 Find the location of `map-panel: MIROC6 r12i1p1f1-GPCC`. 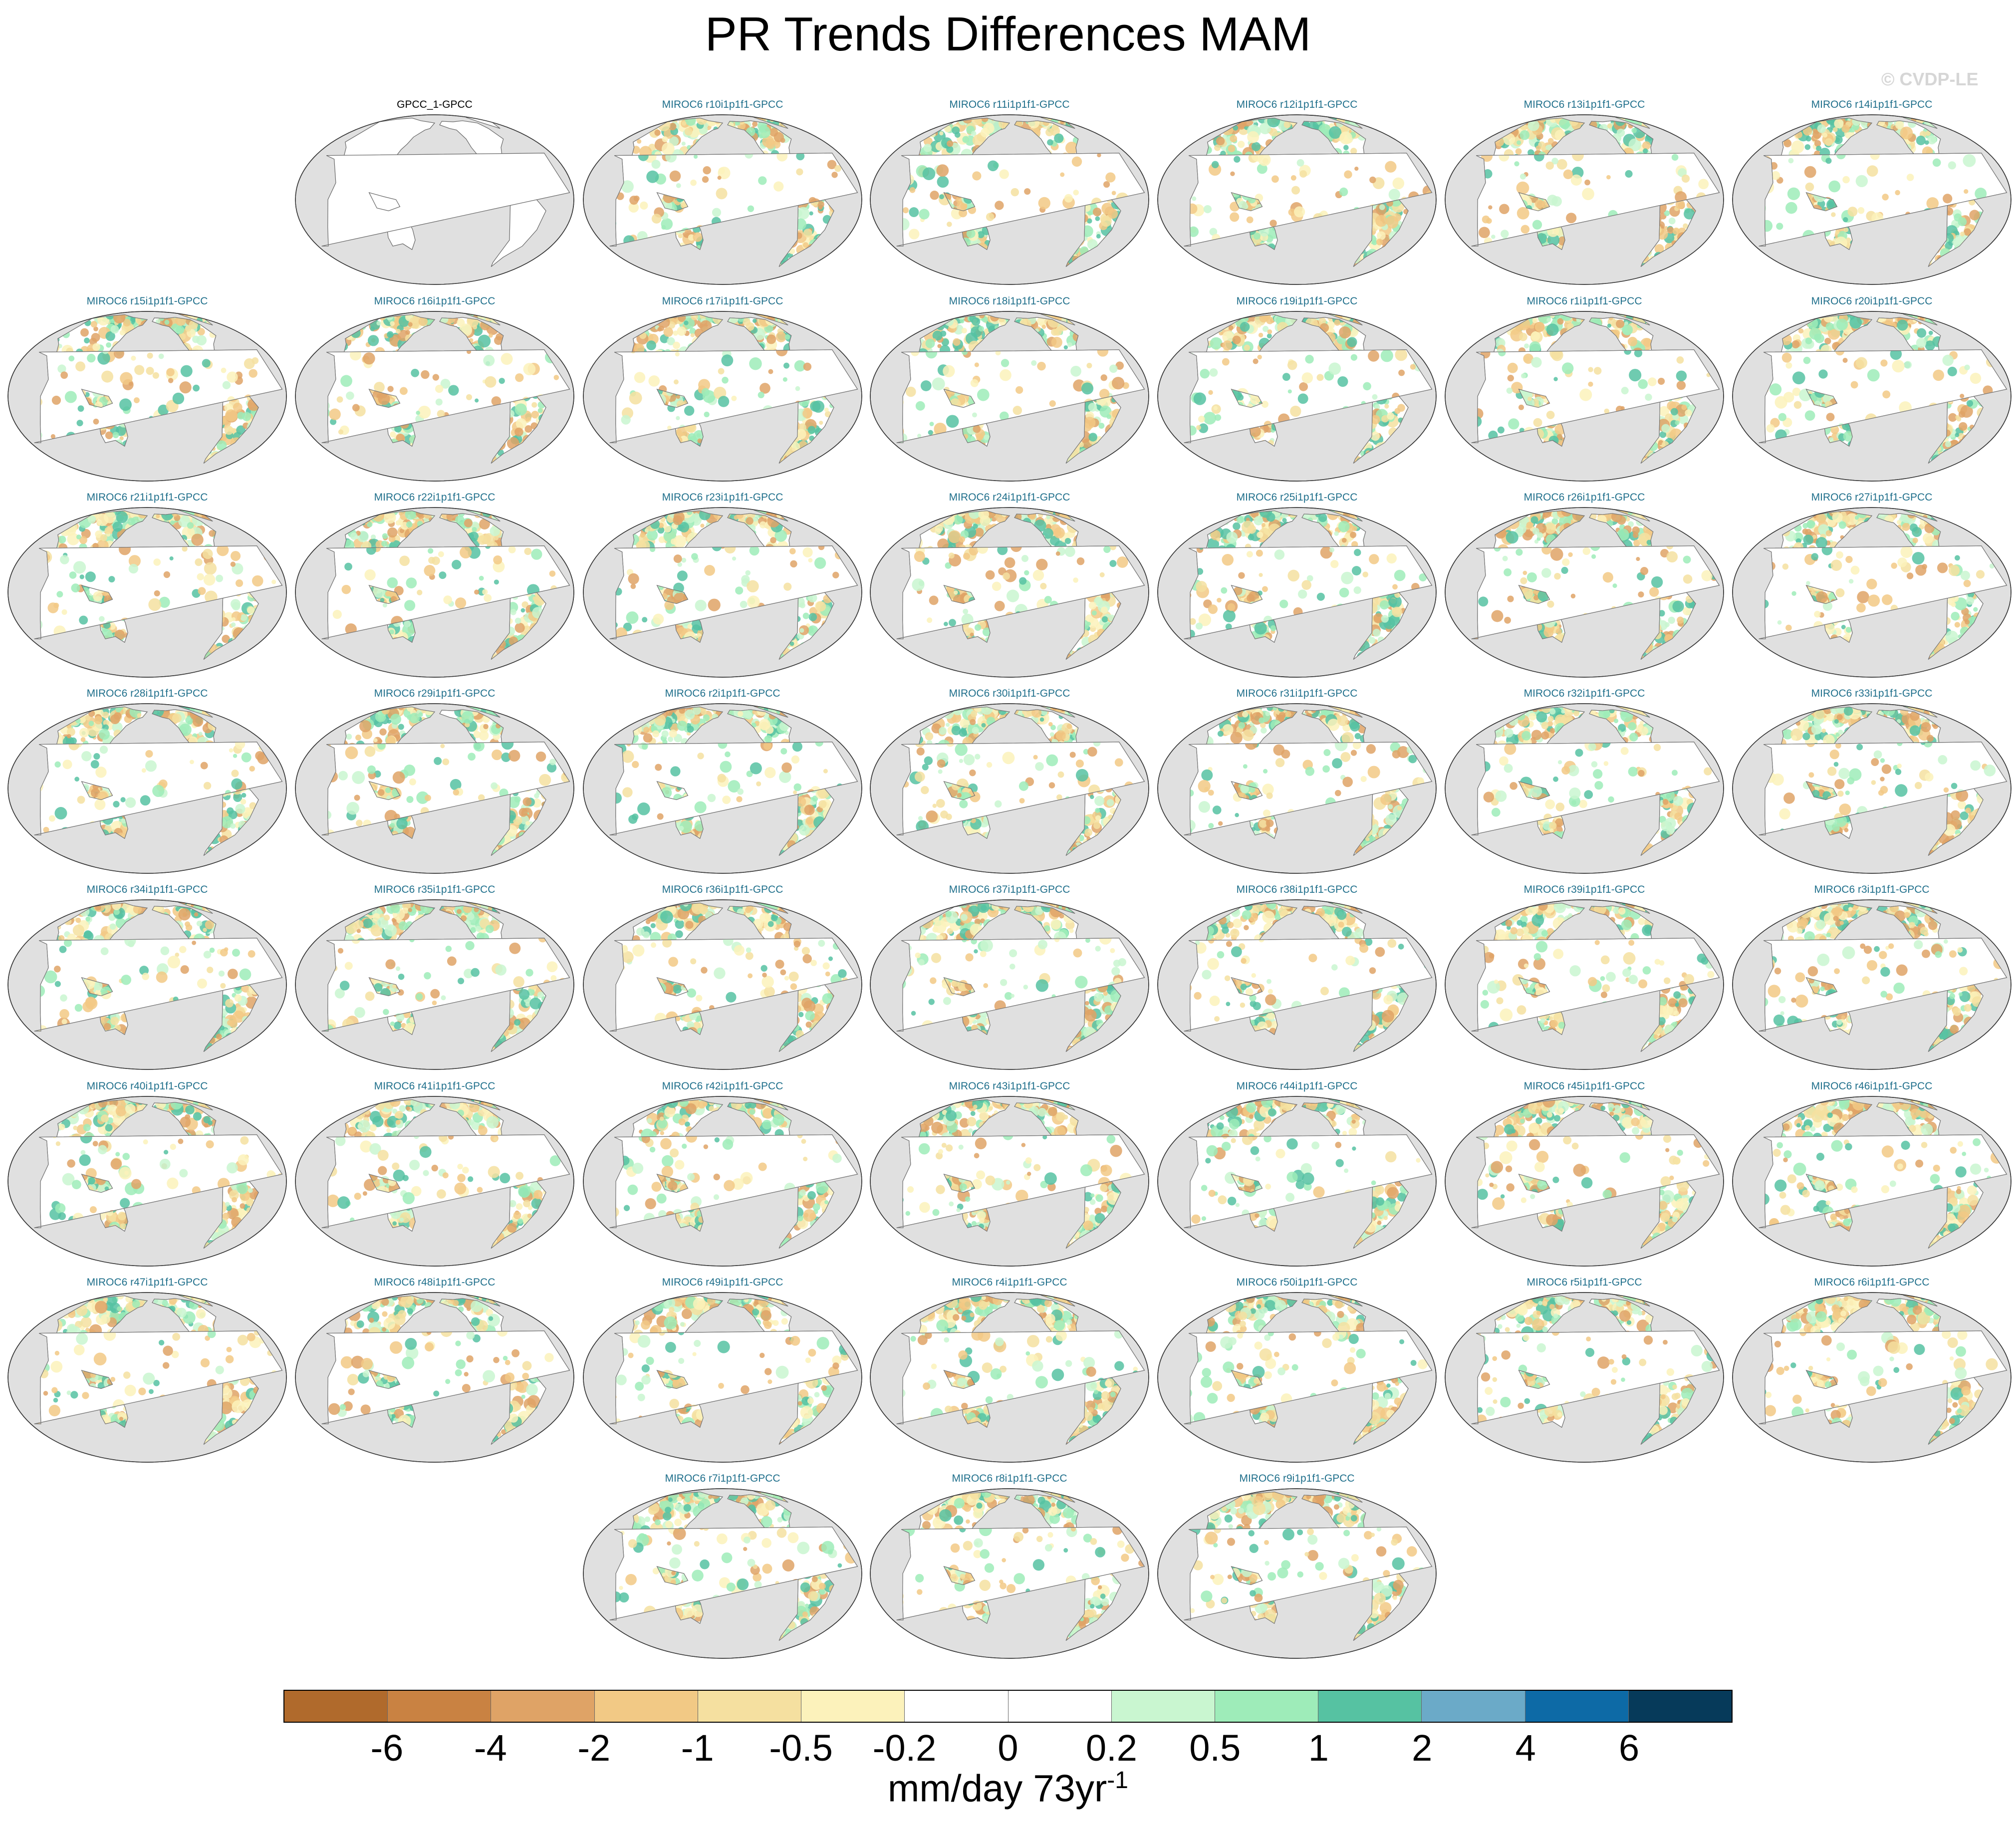

map-panel: MIROC6 r12i1p1f1-GPCC is located at coordinates (1297, 193).